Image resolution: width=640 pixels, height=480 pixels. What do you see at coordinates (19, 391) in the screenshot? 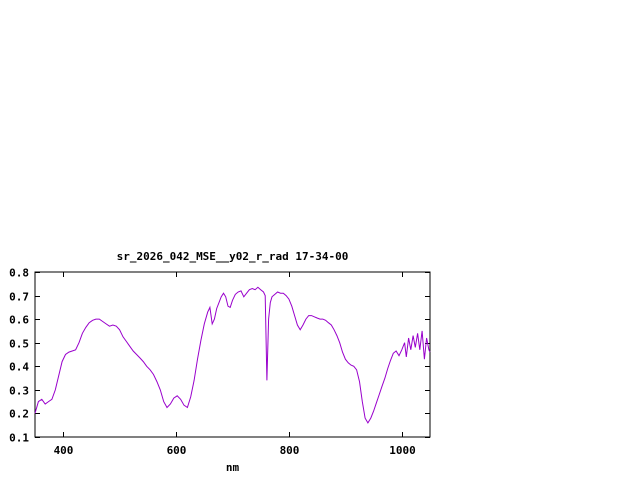
I see `y-tick-label: 0.3` at bounding box center [19, 391].